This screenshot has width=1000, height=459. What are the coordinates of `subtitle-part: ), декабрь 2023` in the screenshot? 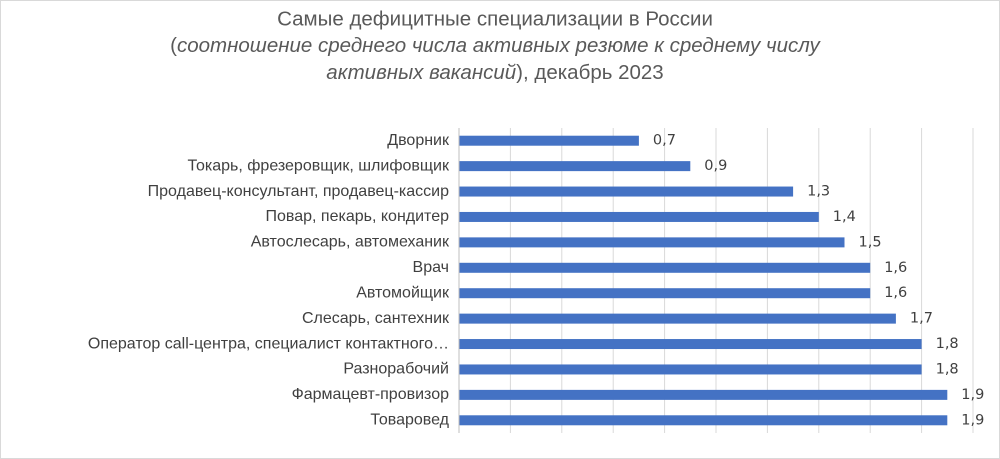 It's located at (590, 72).